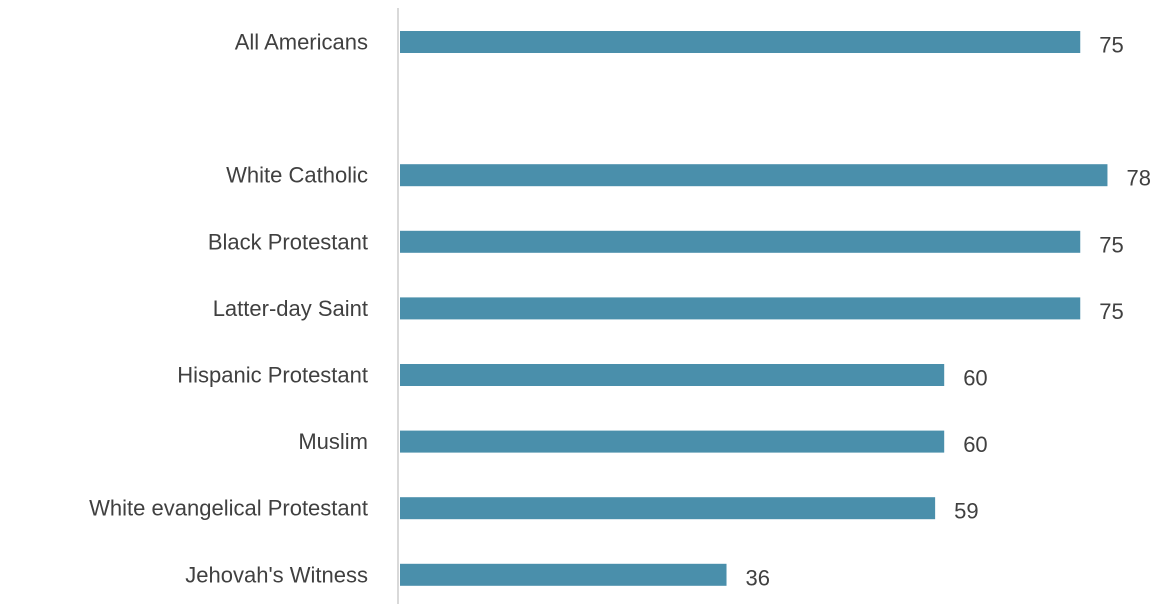  What do you see at coordinates (272, 375) in the screenshot?
I see `category-label: Hispanic Protestant` at bounding box center [272, 375].